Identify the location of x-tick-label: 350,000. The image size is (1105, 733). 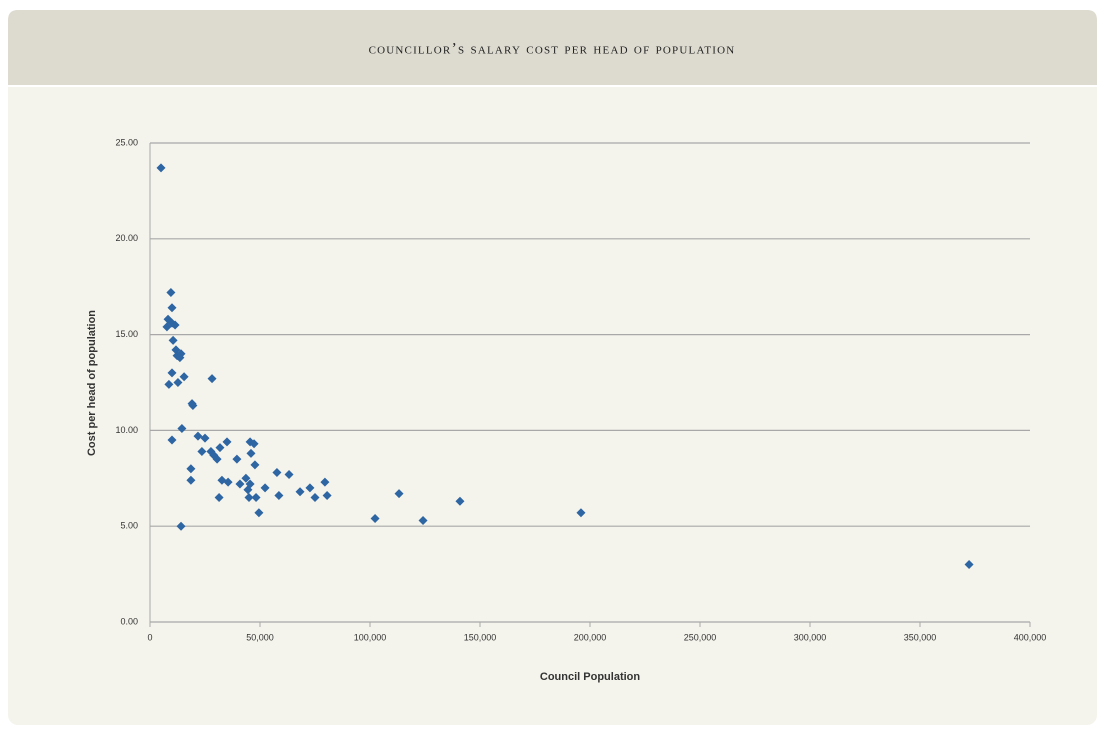
(920, 637).